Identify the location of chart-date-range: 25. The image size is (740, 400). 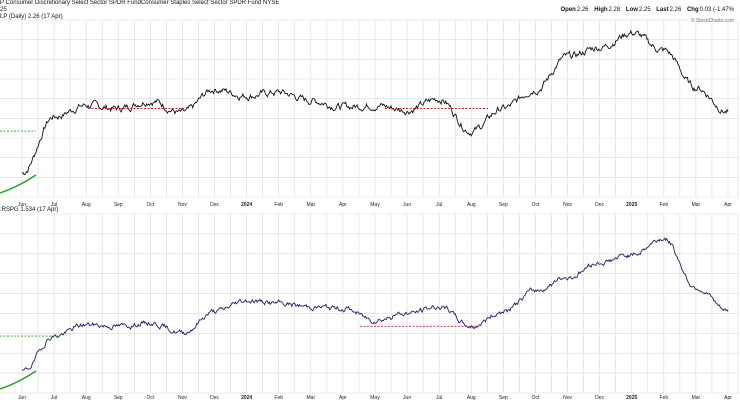
(3, 10).